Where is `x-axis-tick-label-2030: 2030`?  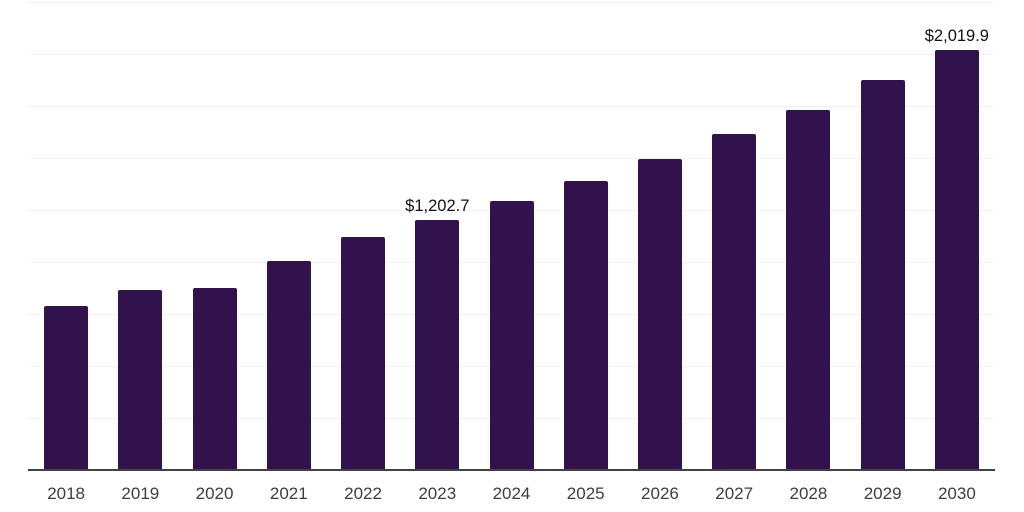 x-axis-tick-label-2030: 2030 is located at coordinates (956, 493).